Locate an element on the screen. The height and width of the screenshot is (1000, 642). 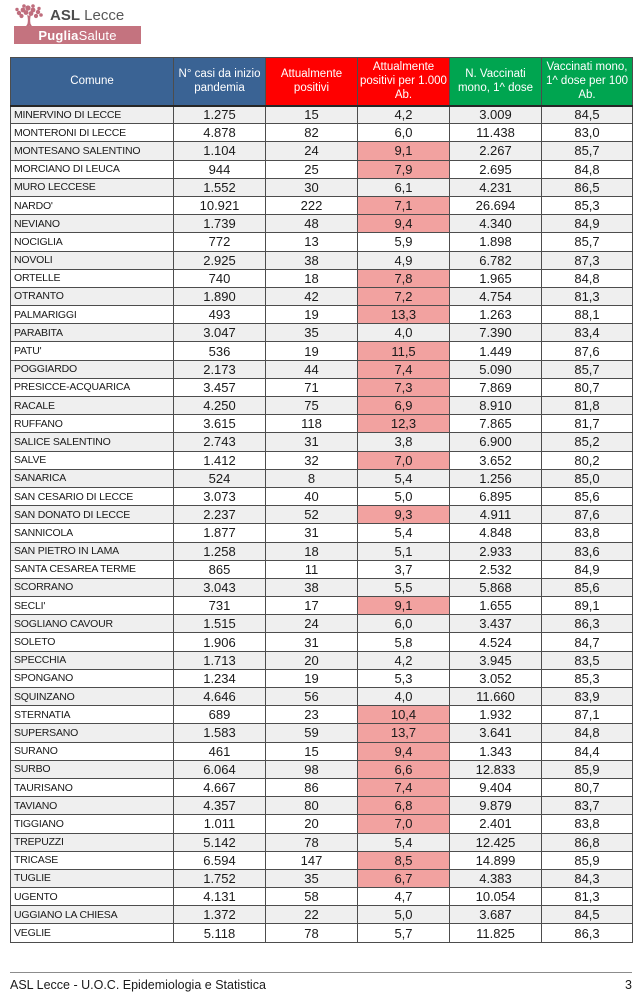
table-row: SURBO 6.064 98 6,6 12.833 85,9 is located at coordinates (321, 769).